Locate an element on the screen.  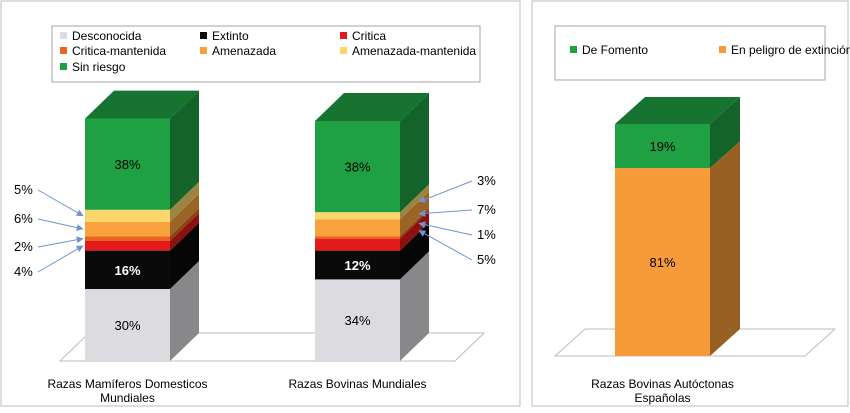
data-label: 19% is located at coordinates (662, 146).